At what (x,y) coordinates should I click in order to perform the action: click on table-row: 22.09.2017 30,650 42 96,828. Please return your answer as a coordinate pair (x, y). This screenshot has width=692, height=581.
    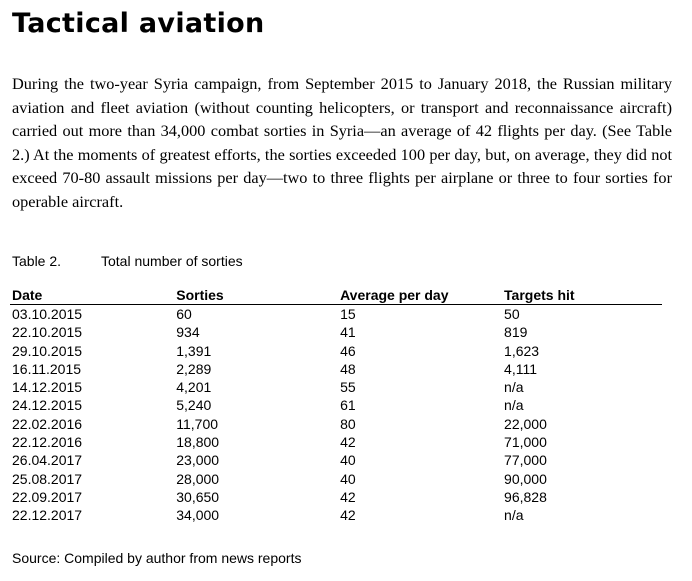
    Looking at the image, I should click on (336, 497).